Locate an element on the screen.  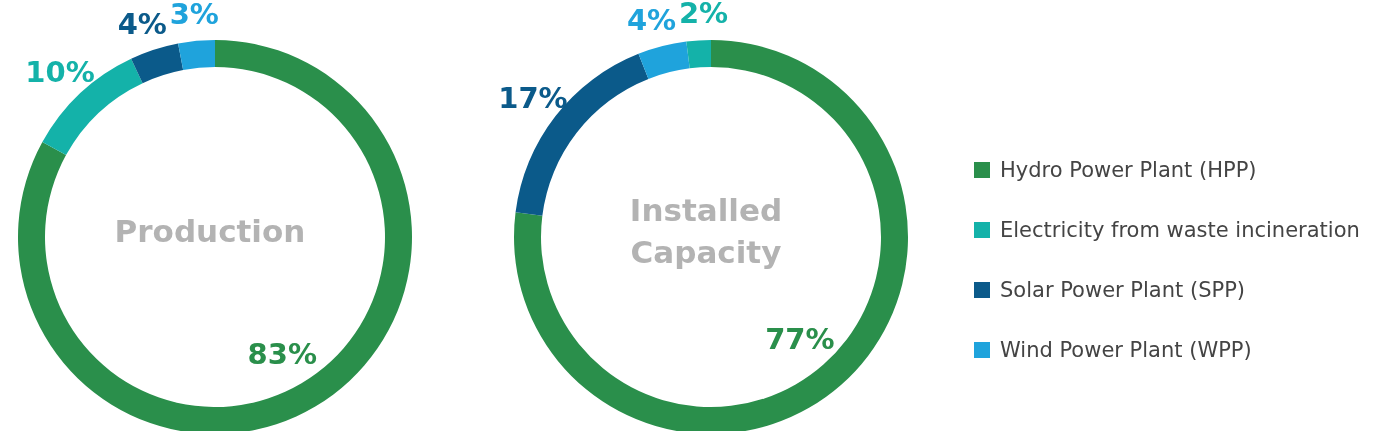
data-label: 17% is located at coordinates (533, 97).